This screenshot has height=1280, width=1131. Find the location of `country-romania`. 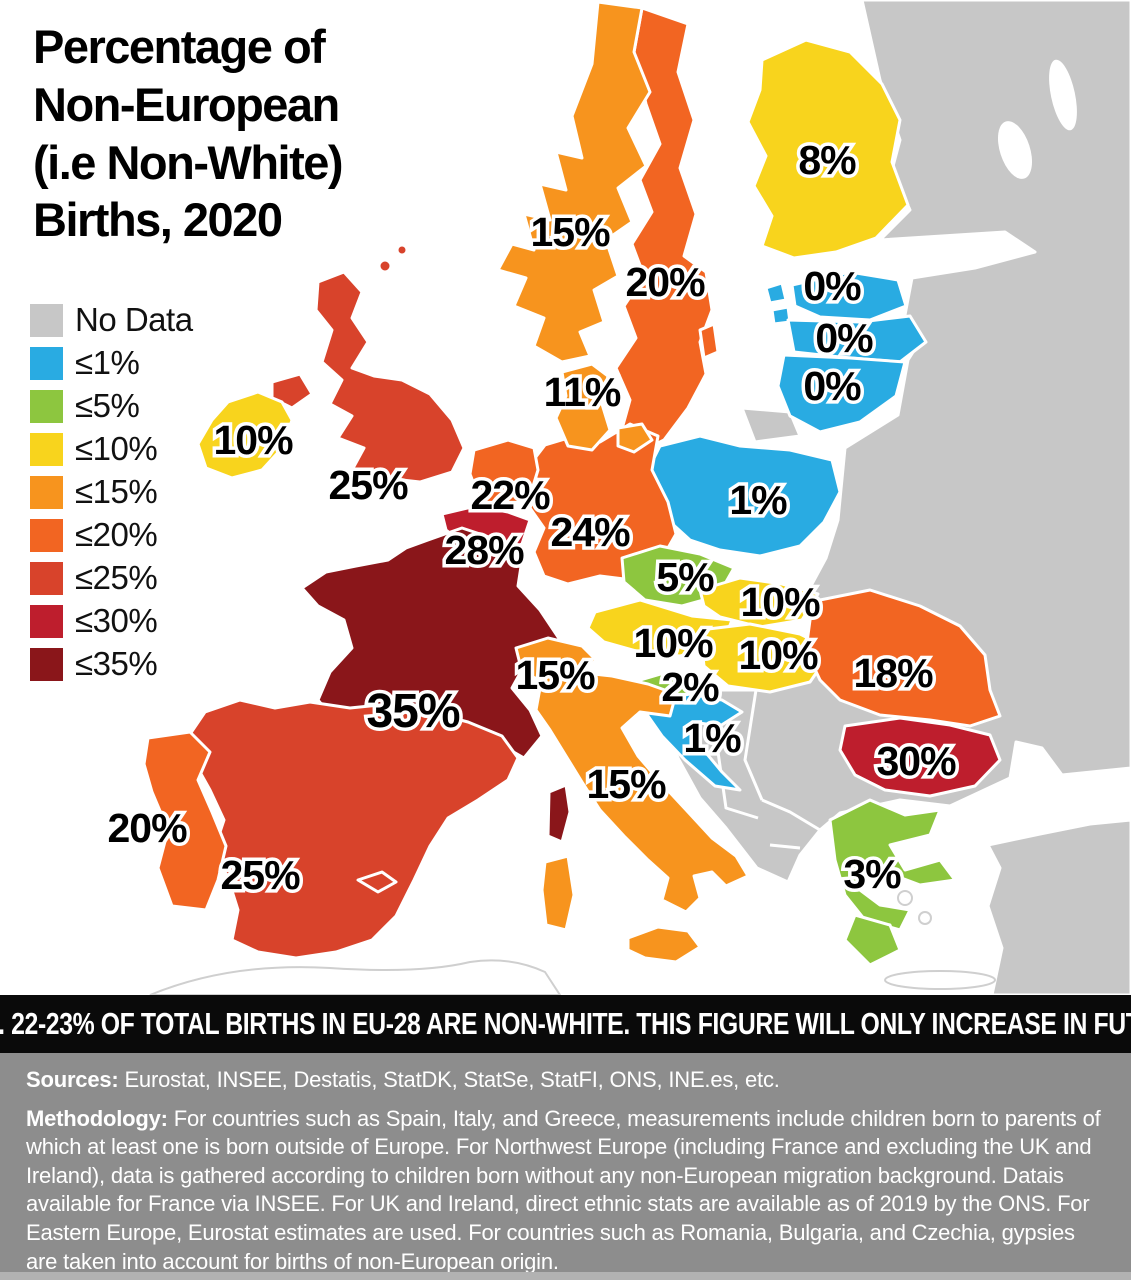

country-romania is located at coordinates (903, 658).